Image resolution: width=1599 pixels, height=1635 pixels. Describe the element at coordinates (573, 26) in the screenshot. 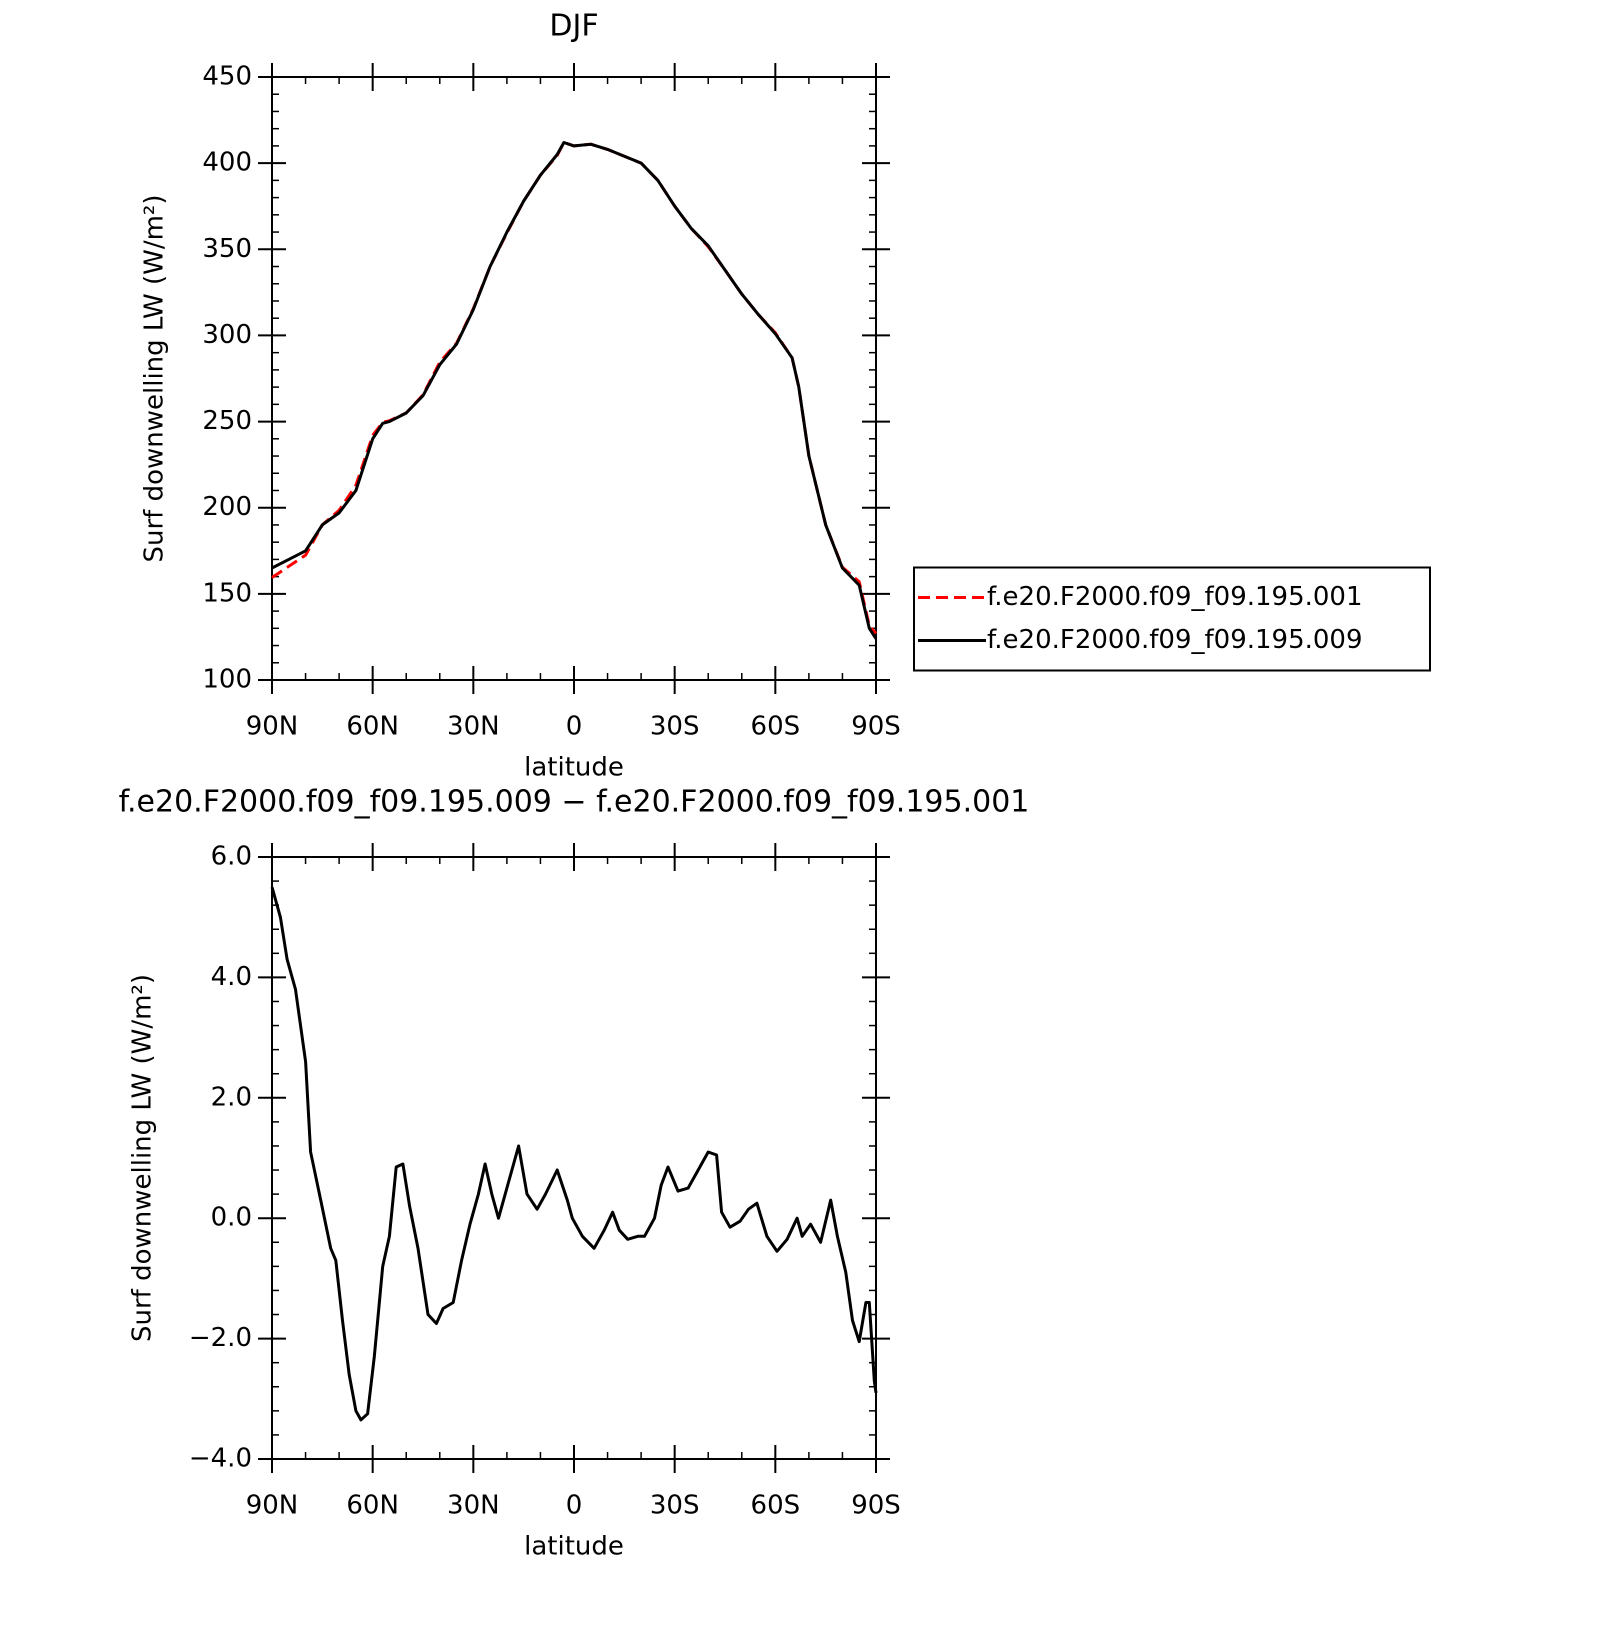

I see `chart-title: DJF` at that location.